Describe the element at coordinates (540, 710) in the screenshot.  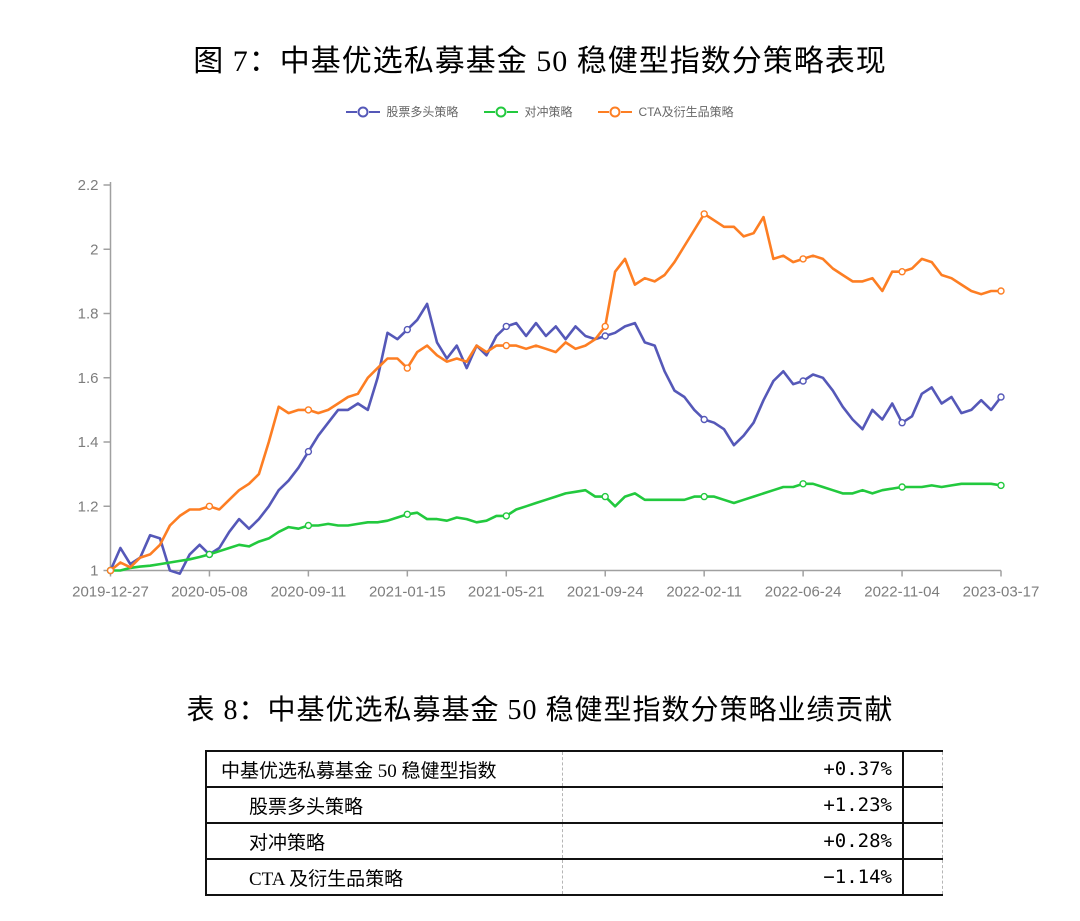
I see `table-title: 表 8：中基优选私募基金 50 稳健型指数分策略业绩贡献` at that location.